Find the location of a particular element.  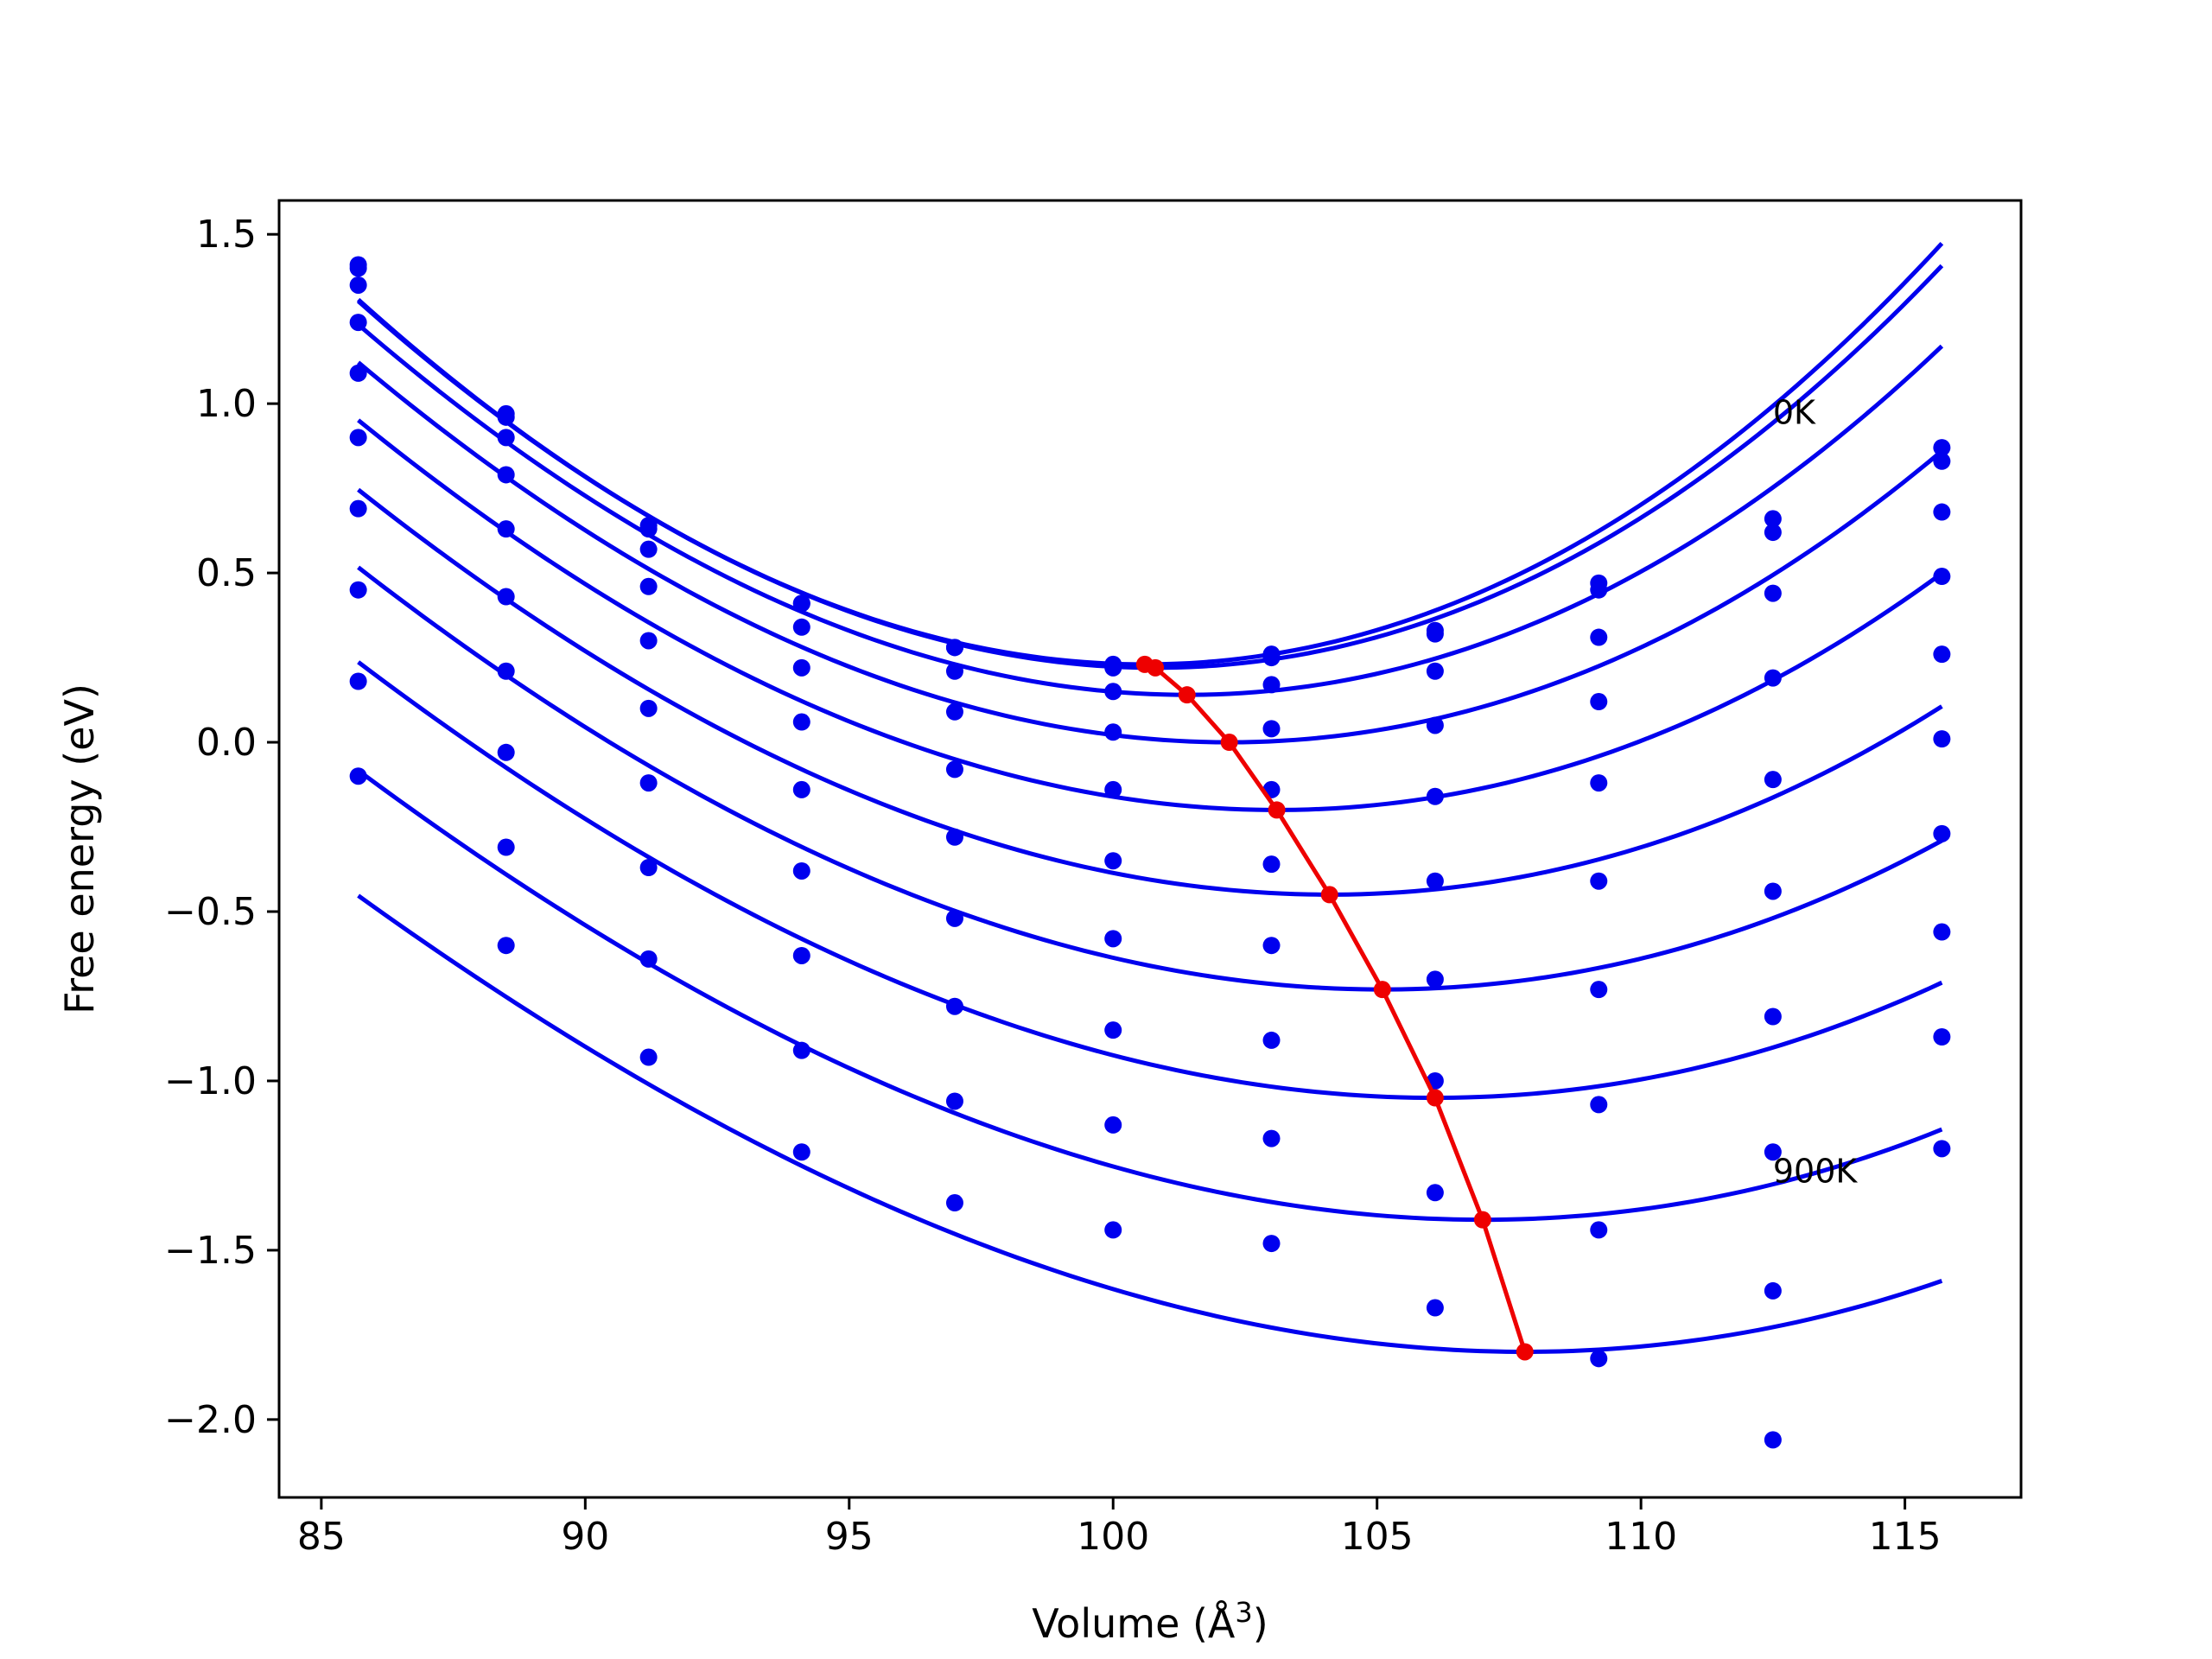

temperature-annotation: 900K is located at coordinates (1816, 1172).